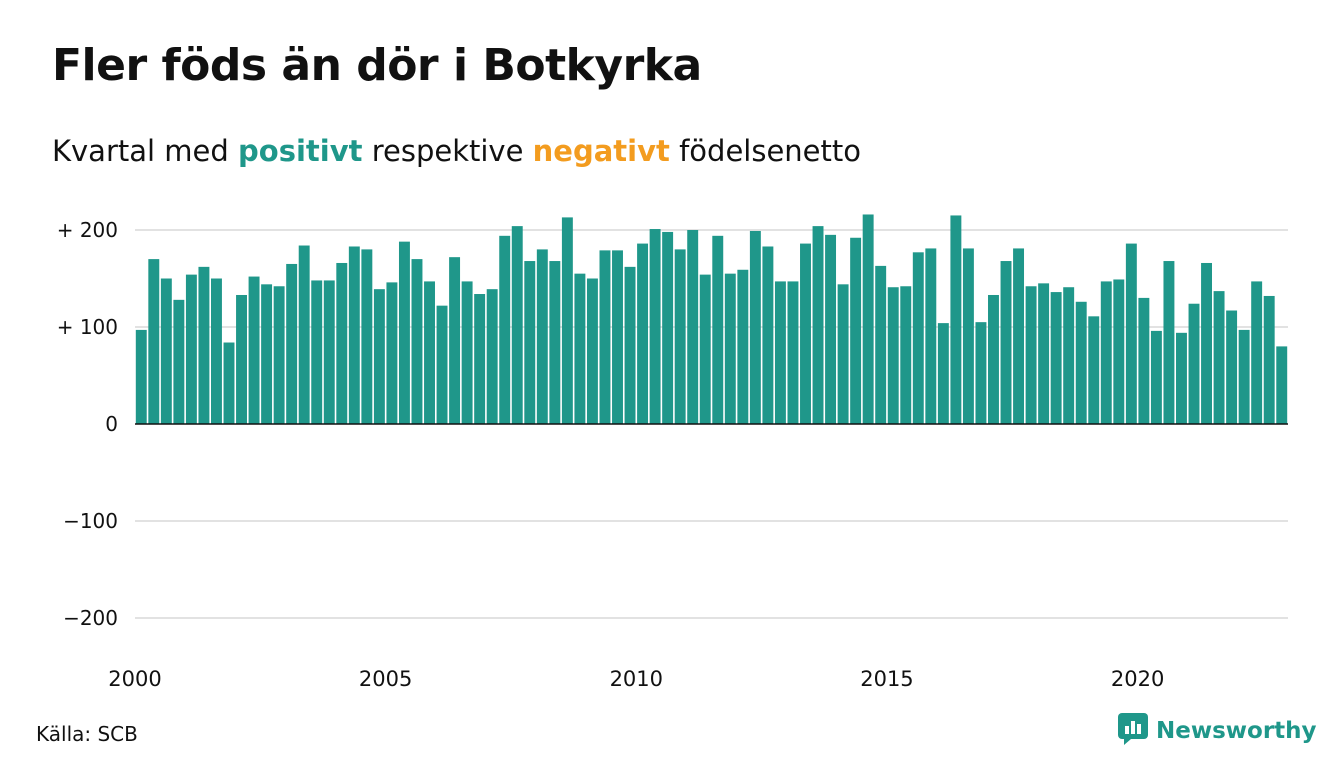 Image resolution: width=1340 pixels, height=780 pixels. Describe the element at coordinates (636, 679) in the screenshot. I see `x-tick-label: 2010` at that location.